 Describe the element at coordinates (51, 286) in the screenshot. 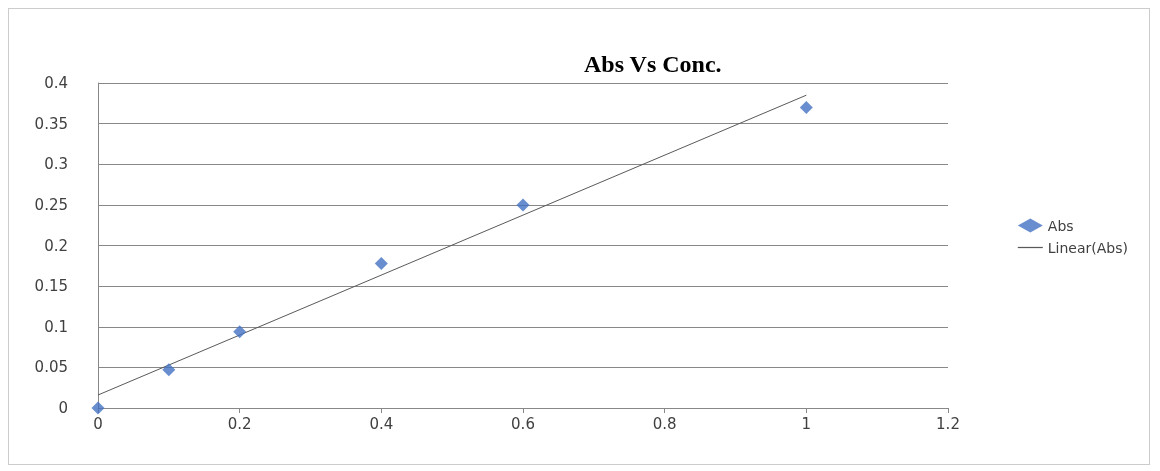

I see `y-tick-label: 0.15` at that location.